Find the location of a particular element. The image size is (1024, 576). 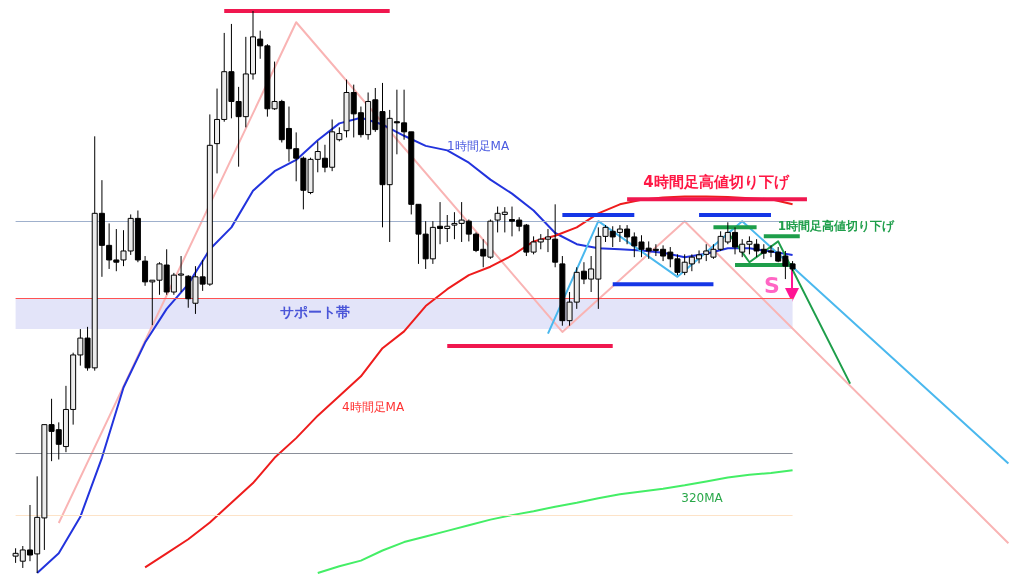

annotation: 1時間足高値切り下げ is located at coordinates (836, 226).